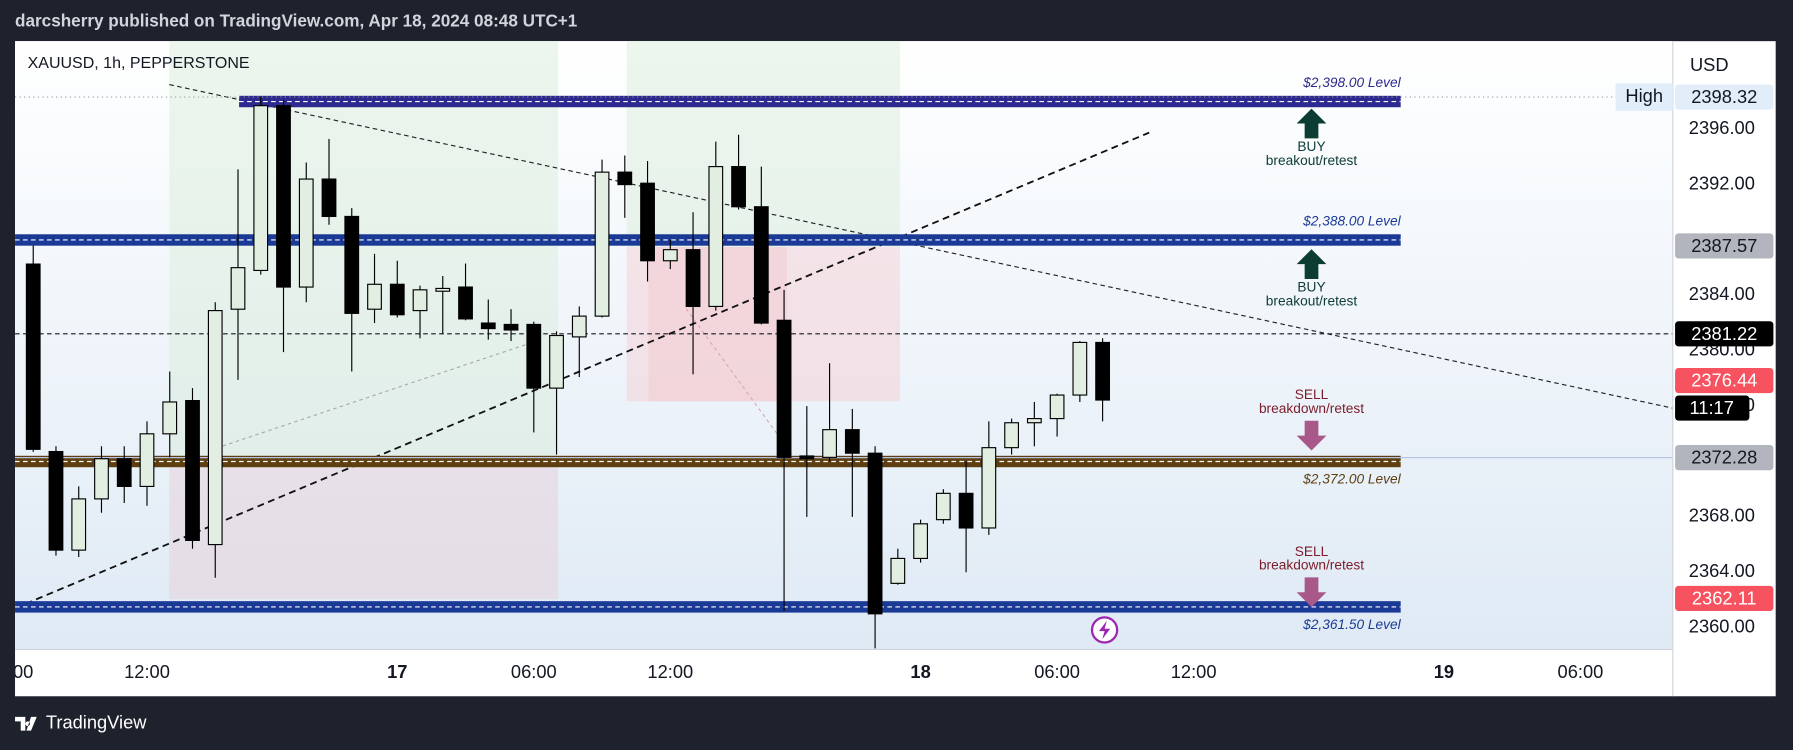 The height and width of the screenshot is (750, 1793). I want to click on y-tick-label: 2364.00, so click(1722, 570).